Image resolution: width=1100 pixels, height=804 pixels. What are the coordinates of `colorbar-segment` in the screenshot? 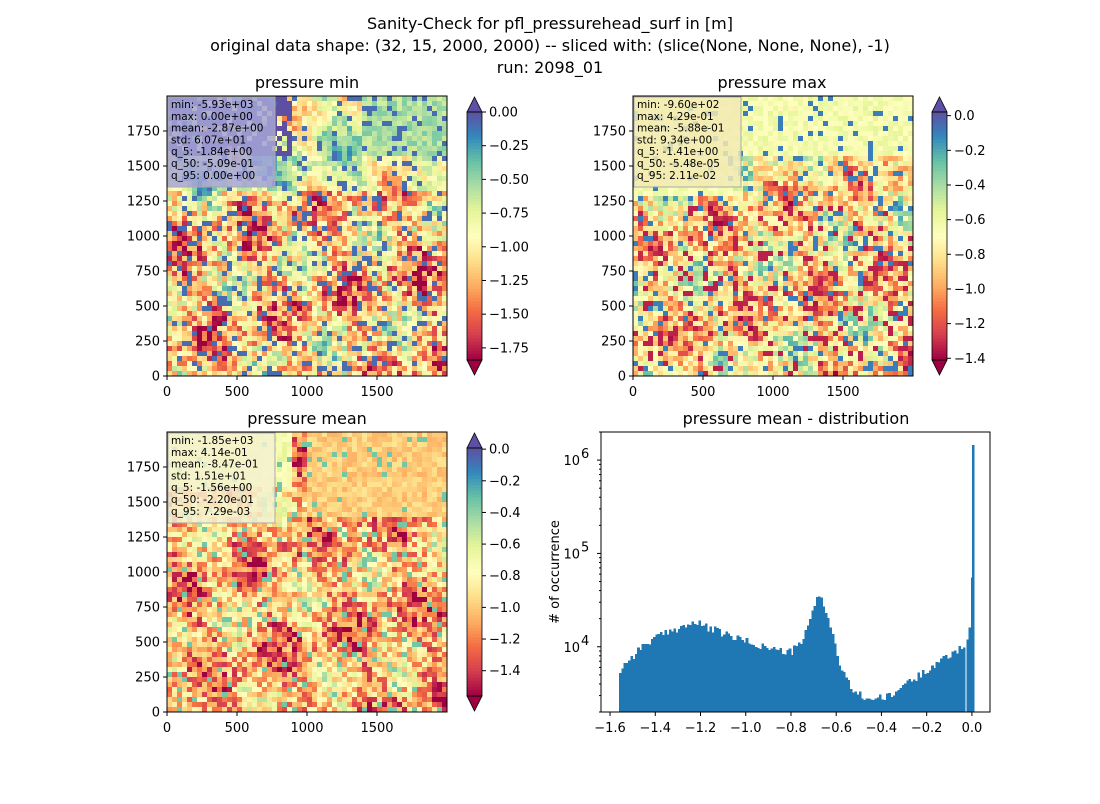 It's located at (474, 241).